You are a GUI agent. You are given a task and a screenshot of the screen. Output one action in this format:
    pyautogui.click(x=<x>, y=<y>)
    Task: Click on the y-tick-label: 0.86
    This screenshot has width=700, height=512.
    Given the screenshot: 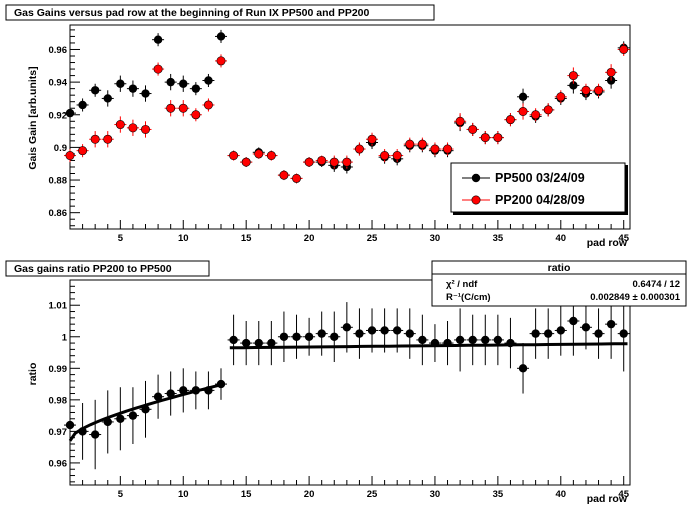 What is the action you would take?
    pyautogui.click(x=58, y=213)
    